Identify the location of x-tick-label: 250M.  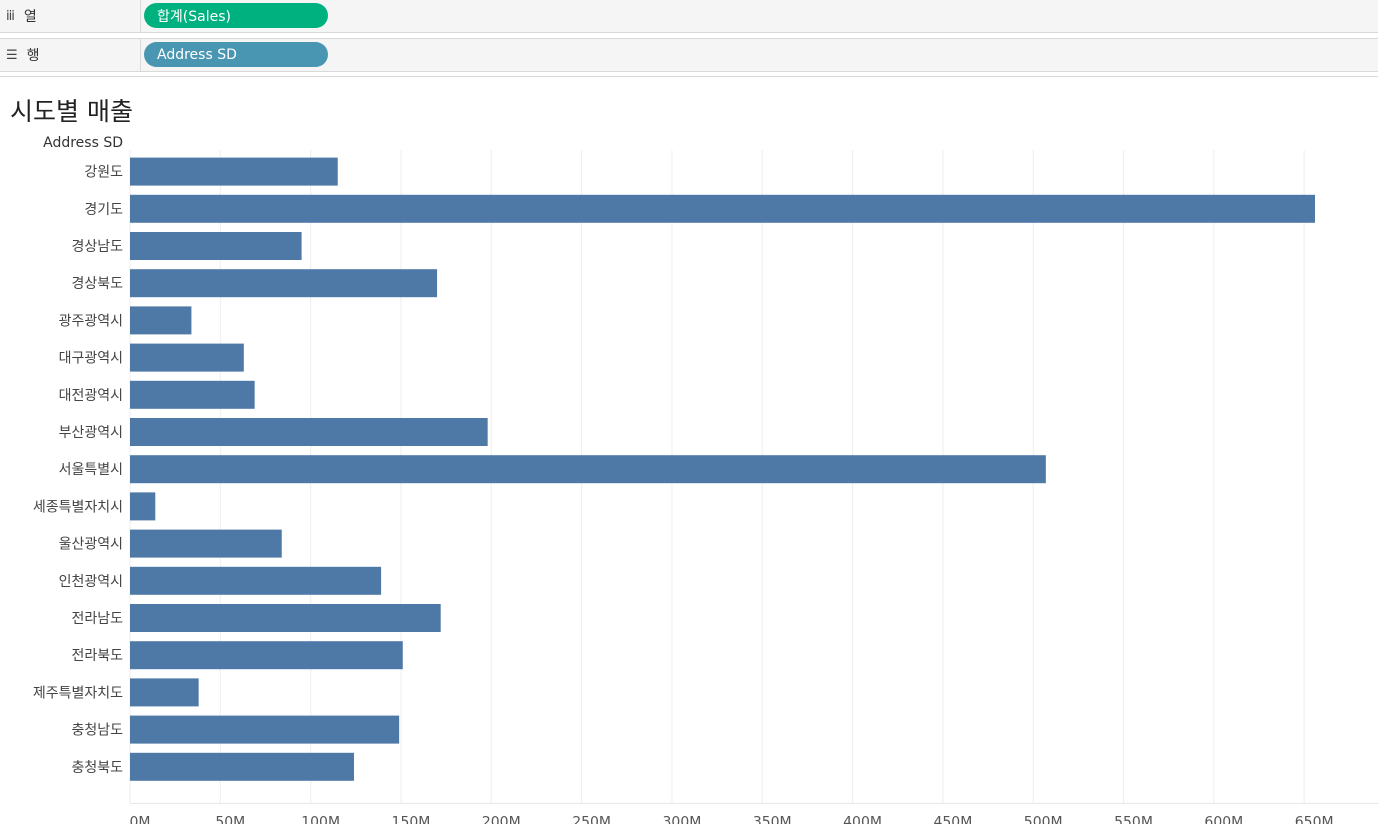
(591, 819).